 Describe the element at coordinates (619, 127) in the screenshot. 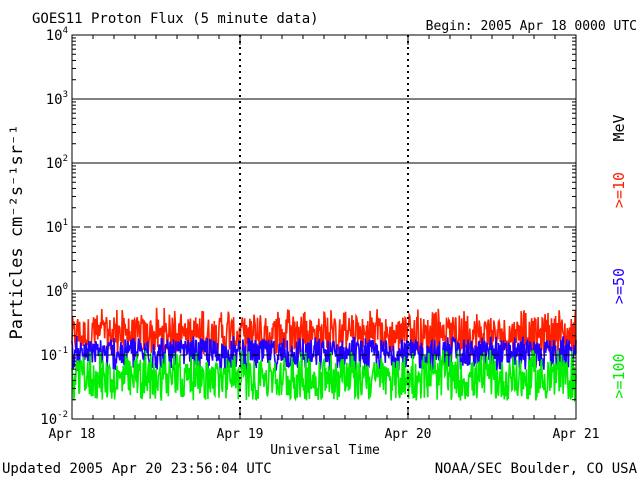

I see `legend-unit: MeV` at that location.